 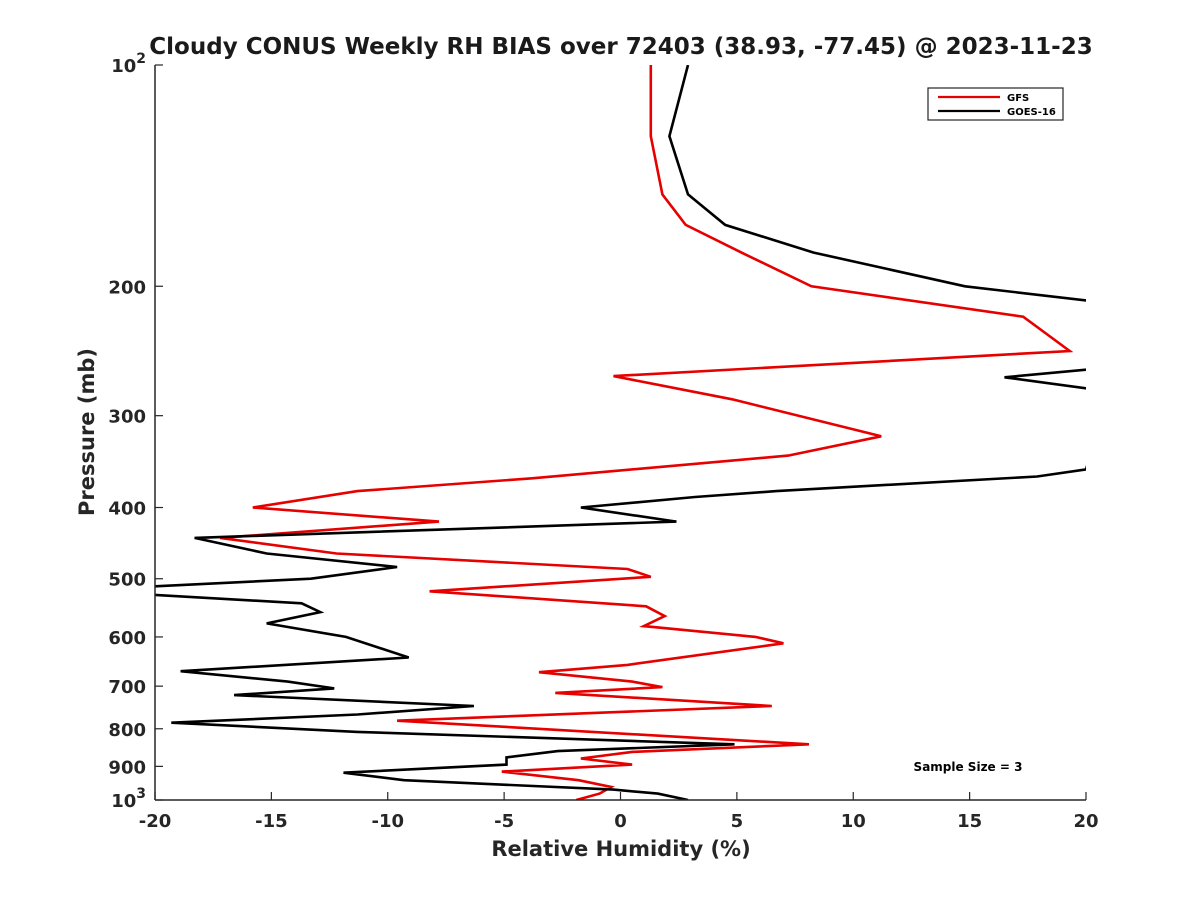 I want to click on x-tick-label: 15, so click(x=969, y=821).